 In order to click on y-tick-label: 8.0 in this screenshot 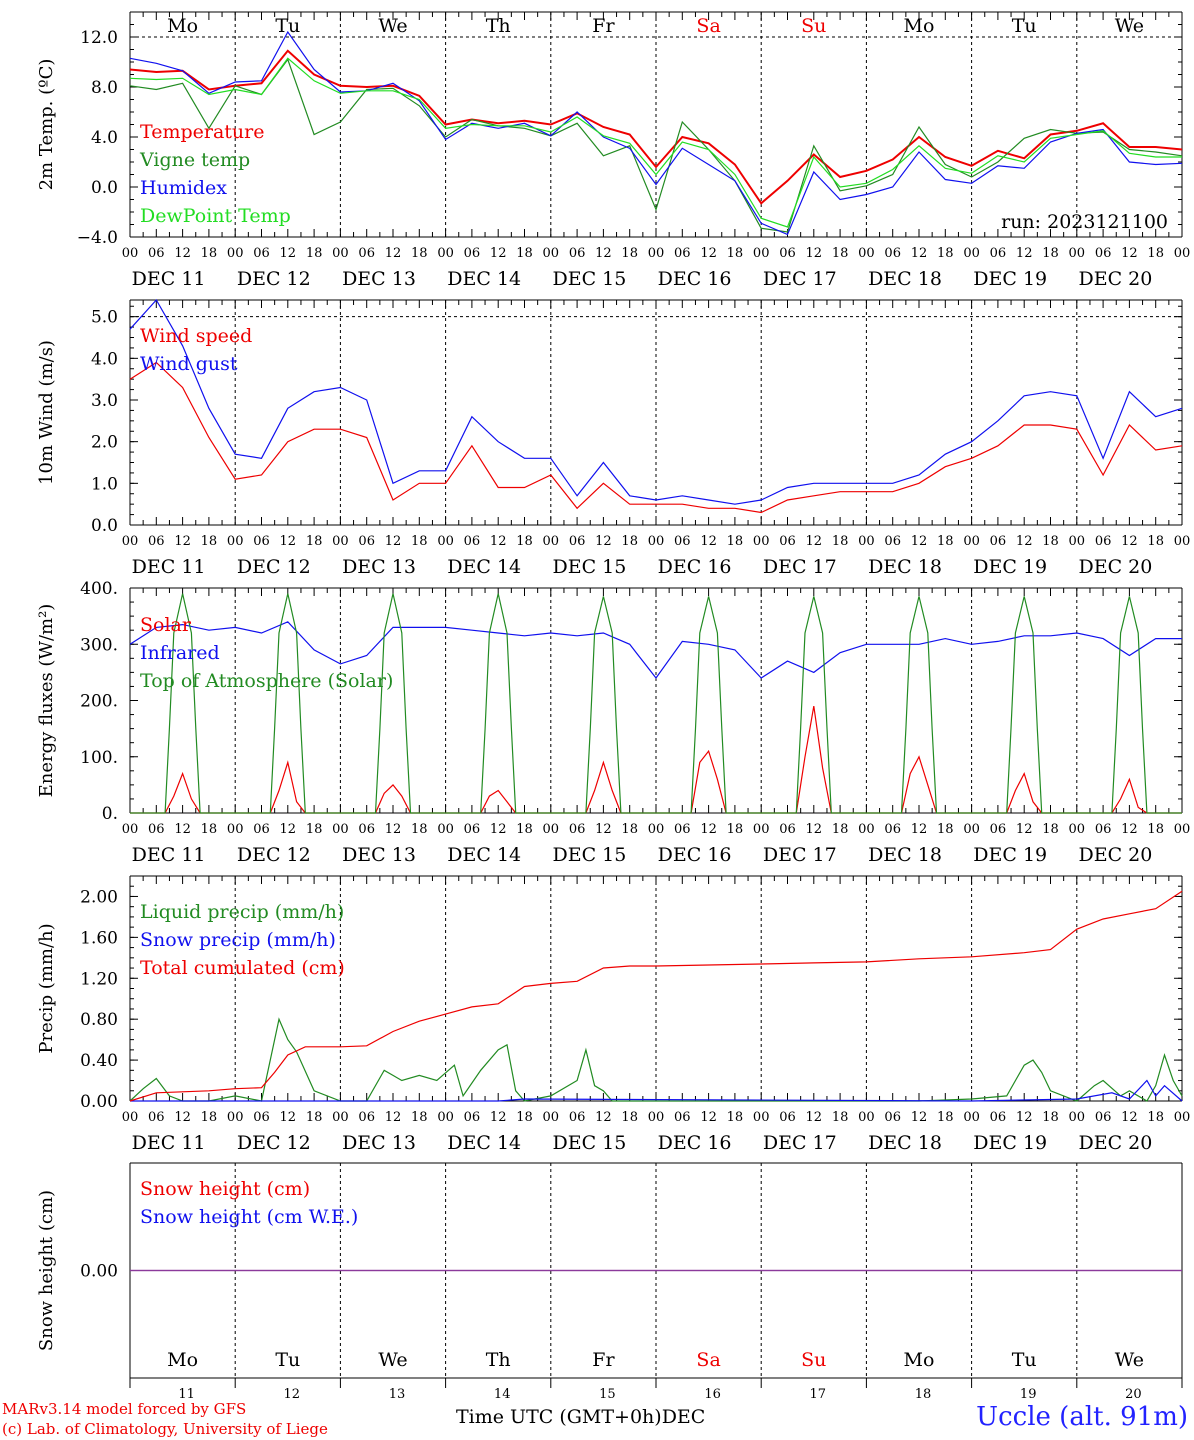, I will do `click(104, 88)`.